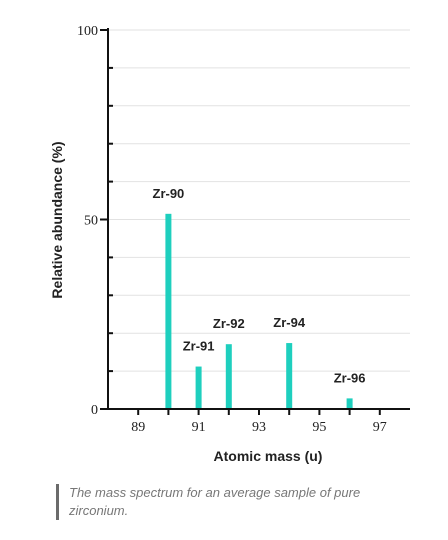  Describe the element at coordinates (138, 427) in the screenshot. I see `x-tick-label: 89` at that location.